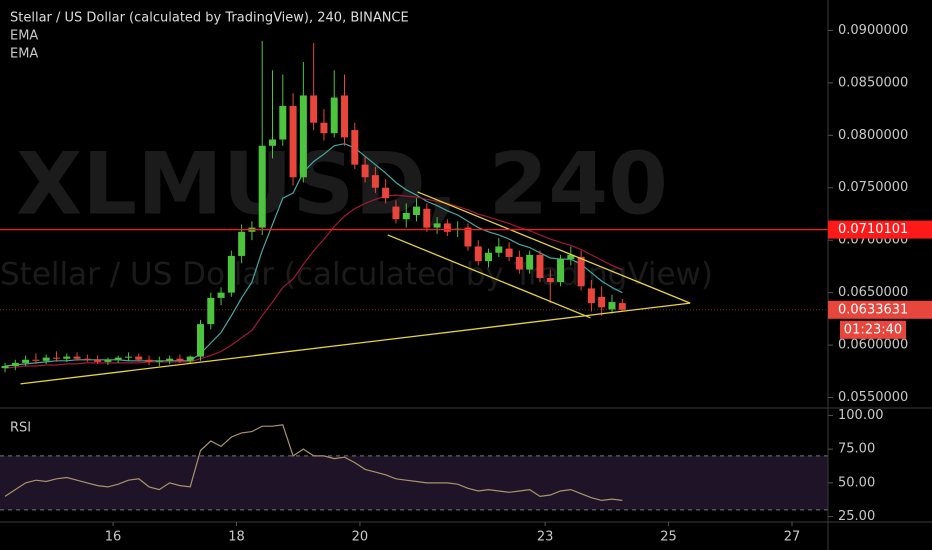  I want to click on watermark: XLMUSD, 240, so click(342, 184).